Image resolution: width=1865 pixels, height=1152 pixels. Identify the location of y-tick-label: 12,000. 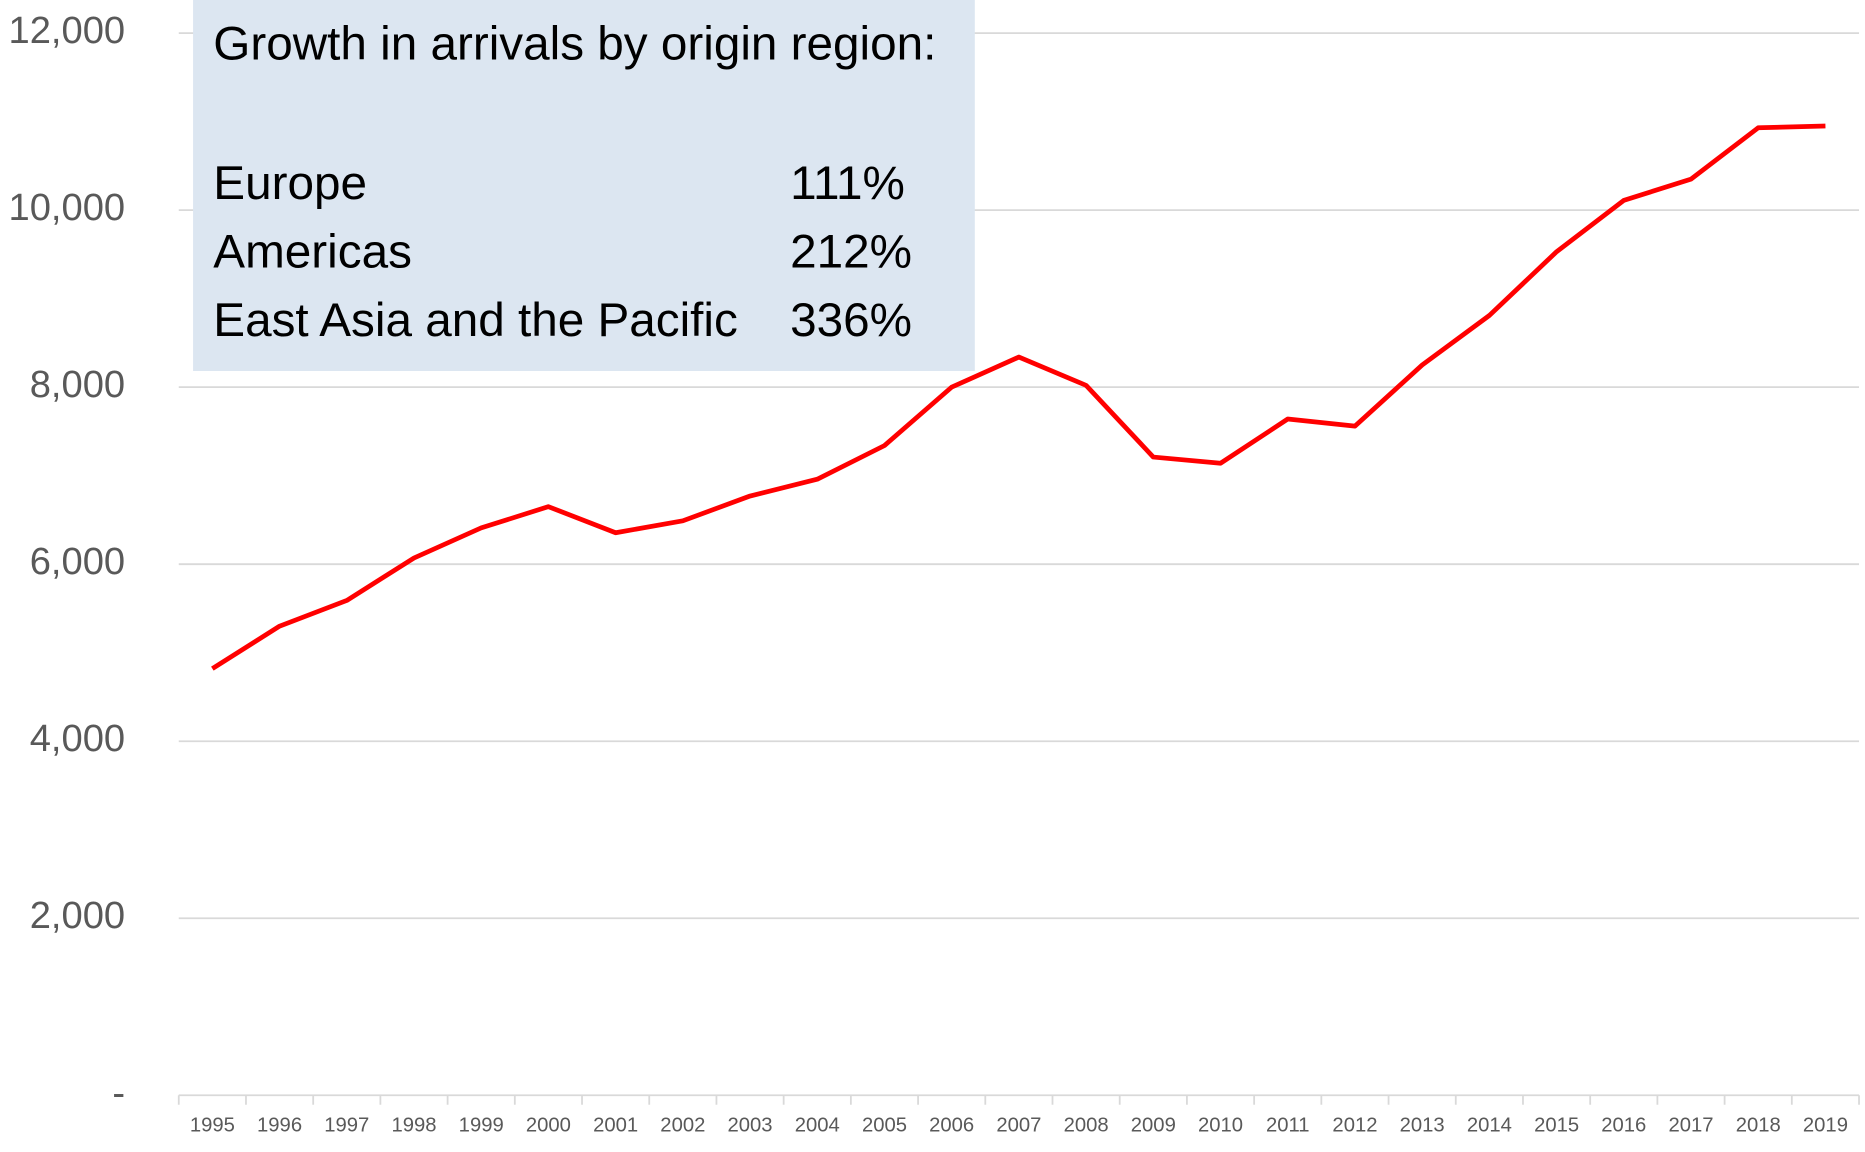
(66, 31).